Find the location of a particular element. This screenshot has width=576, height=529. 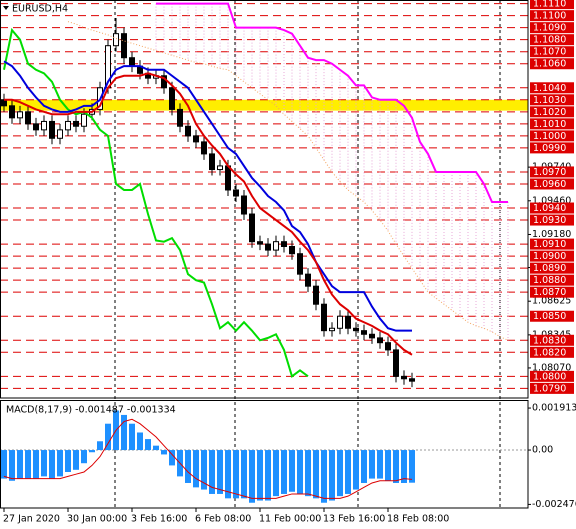

level-label: 1.0900 is located at coordinates (549, 256).